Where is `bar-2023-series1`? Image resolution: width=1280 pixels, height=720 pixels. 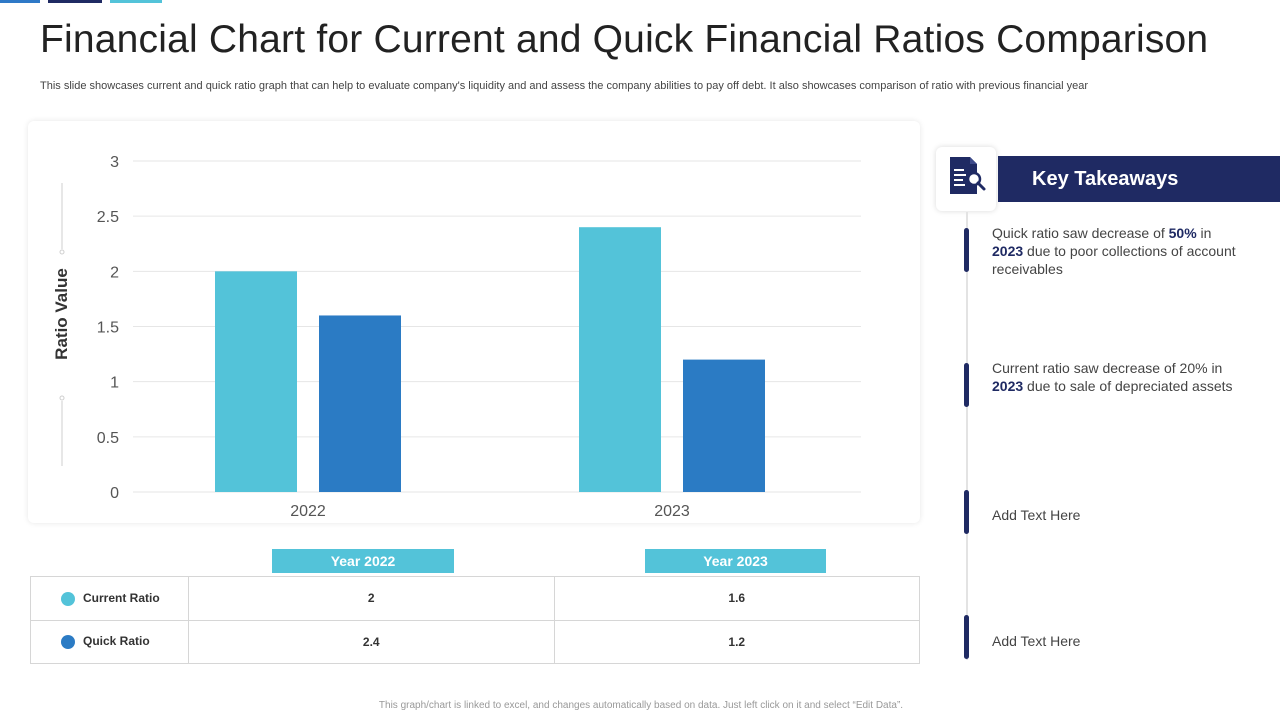
bar-2023-series1 is located at coordinates (620, 359).